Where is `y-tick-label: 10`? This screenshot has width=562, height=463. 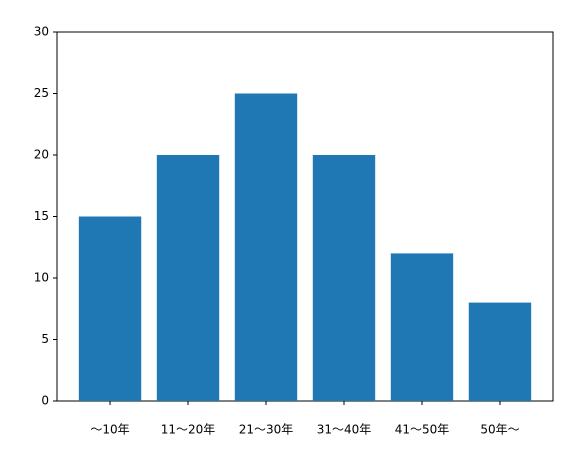
y-tick-label: 10 is located at coordinates (41, 278).